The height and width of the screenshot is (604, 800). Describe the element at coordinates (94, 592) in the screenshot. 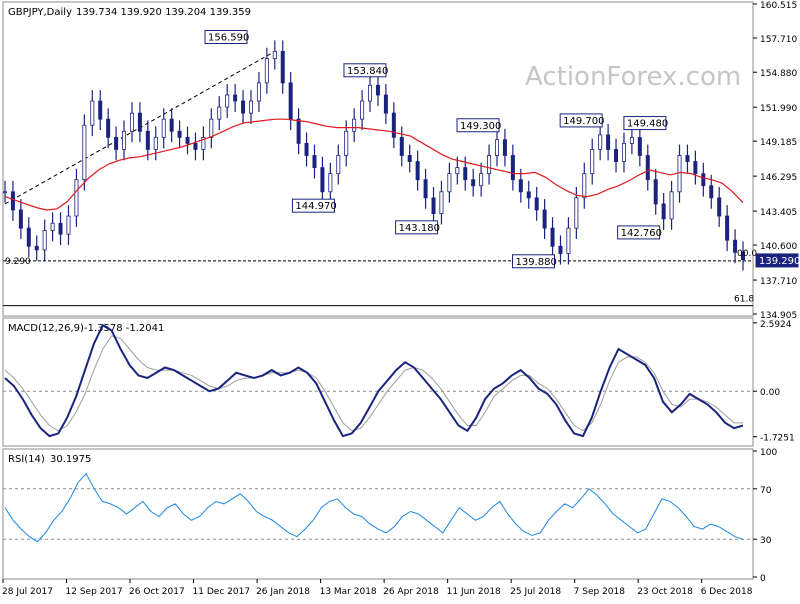

I see `x-tick-label: 12 Sep 2017` at that location.